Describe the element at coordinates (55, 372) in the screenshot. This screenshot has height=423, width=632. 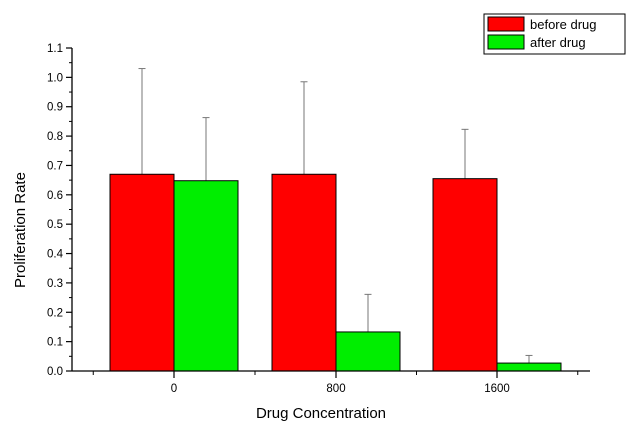
I see `y-tick-label: 0.0` at that location.